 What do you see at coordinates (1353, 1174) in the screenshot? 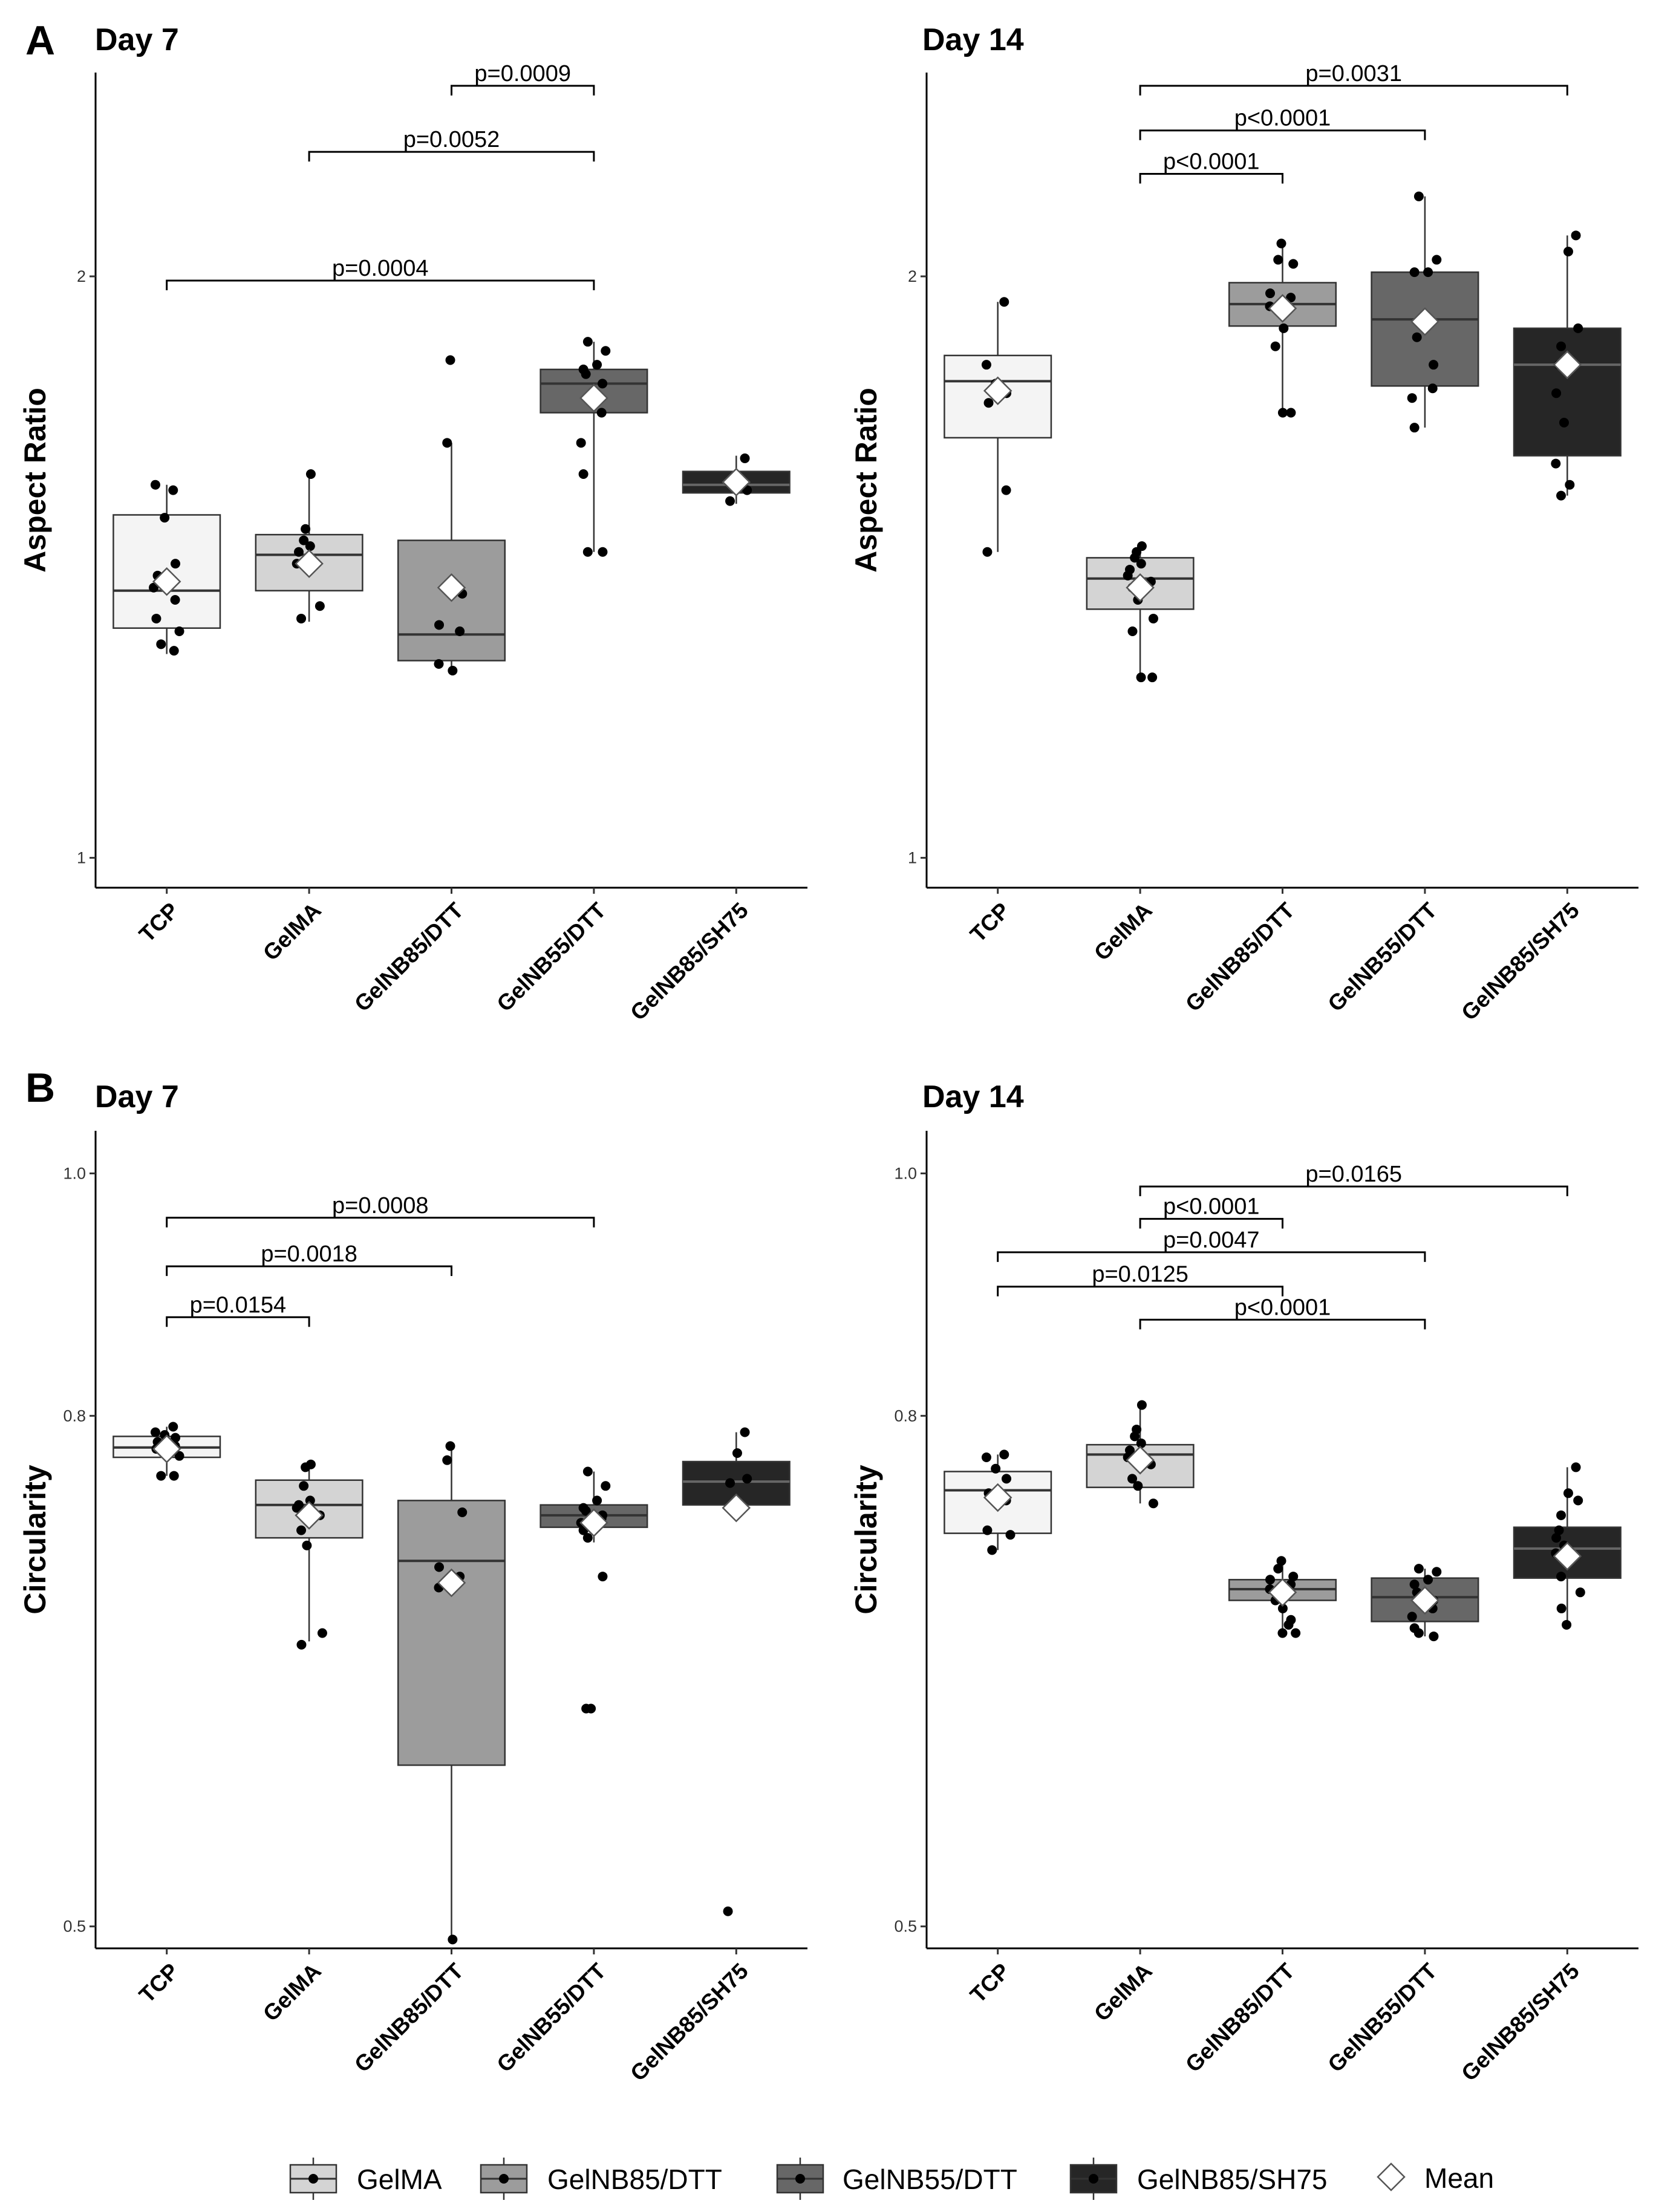
I see `p-value-label: p=0.0165` at bounding box center [1353, 1174].